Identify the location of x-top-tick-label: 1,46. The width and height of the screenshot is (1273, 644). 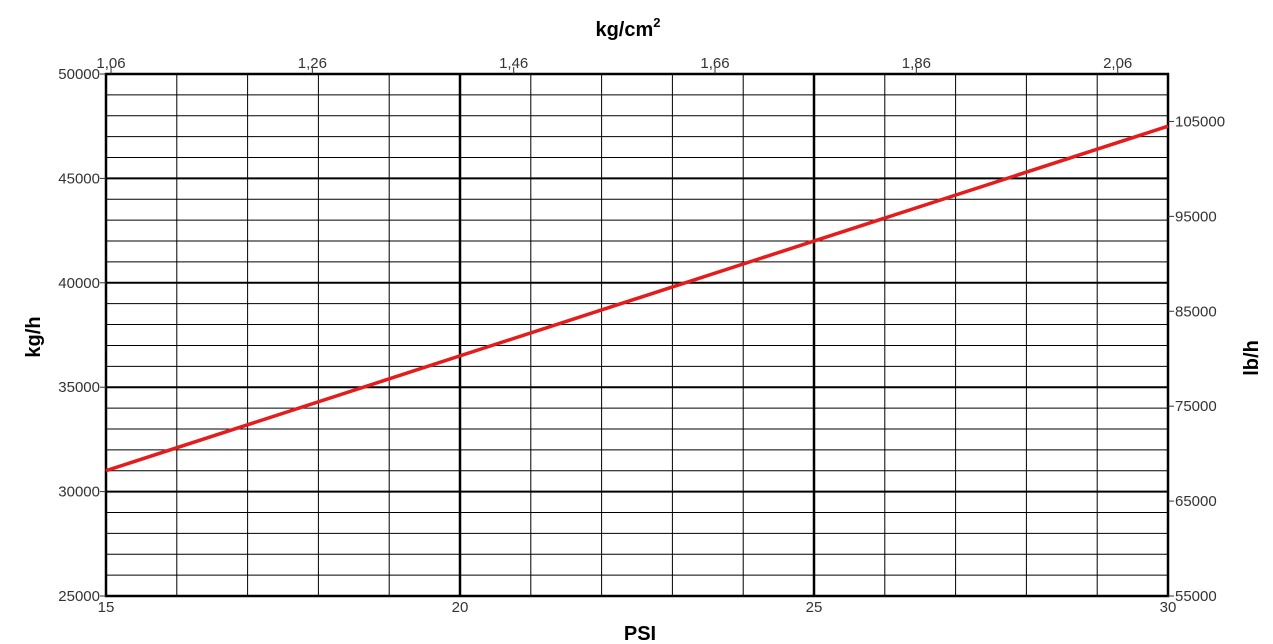
(513, 63).